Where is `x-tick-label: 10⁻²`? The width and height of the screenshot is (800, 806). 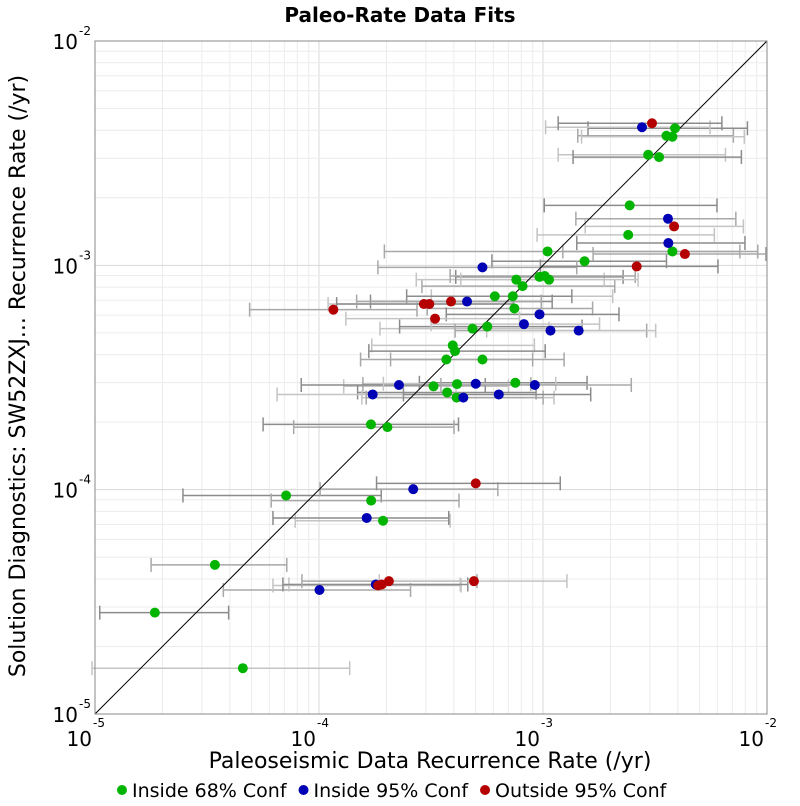
x-tick-label: 10⁻² is located at coordinates (758, 733).